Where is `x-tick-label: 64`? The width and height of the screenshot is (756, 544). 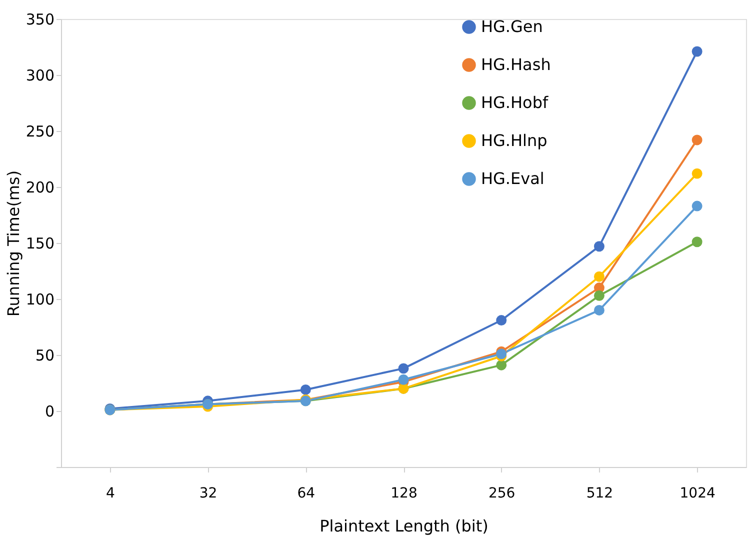
x-tick-label: 64 is located at coordinates (306, 494).